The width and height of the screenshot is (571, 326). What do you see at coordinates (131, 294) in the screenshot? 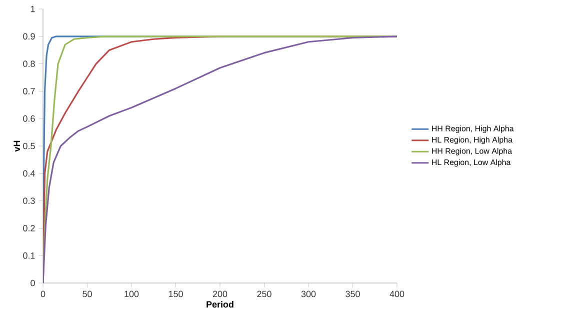
I see `x-tick-label: 100` at bounding box center [131, 294].